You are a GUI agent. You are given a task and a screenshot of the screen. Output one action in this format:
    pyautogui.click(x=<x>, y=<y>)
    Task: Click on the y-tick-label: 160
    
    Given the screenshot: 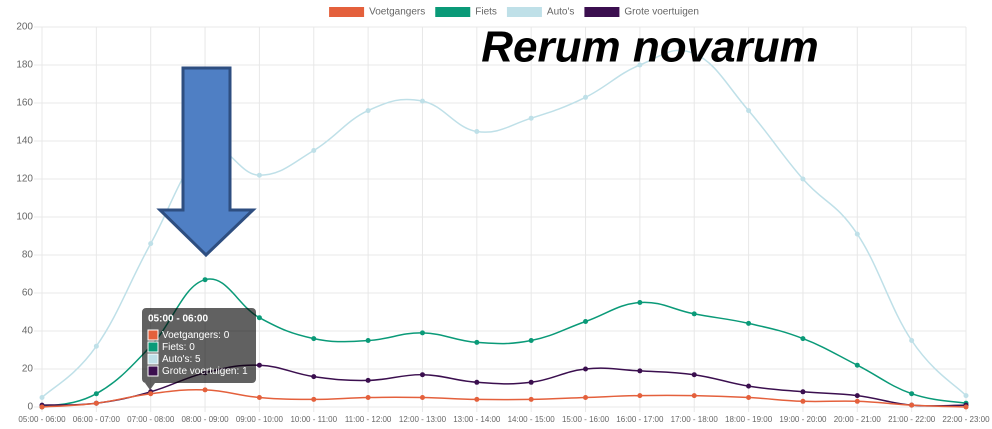 What is the action you would take?
    pyautogui.click(x=24, y=103)
    